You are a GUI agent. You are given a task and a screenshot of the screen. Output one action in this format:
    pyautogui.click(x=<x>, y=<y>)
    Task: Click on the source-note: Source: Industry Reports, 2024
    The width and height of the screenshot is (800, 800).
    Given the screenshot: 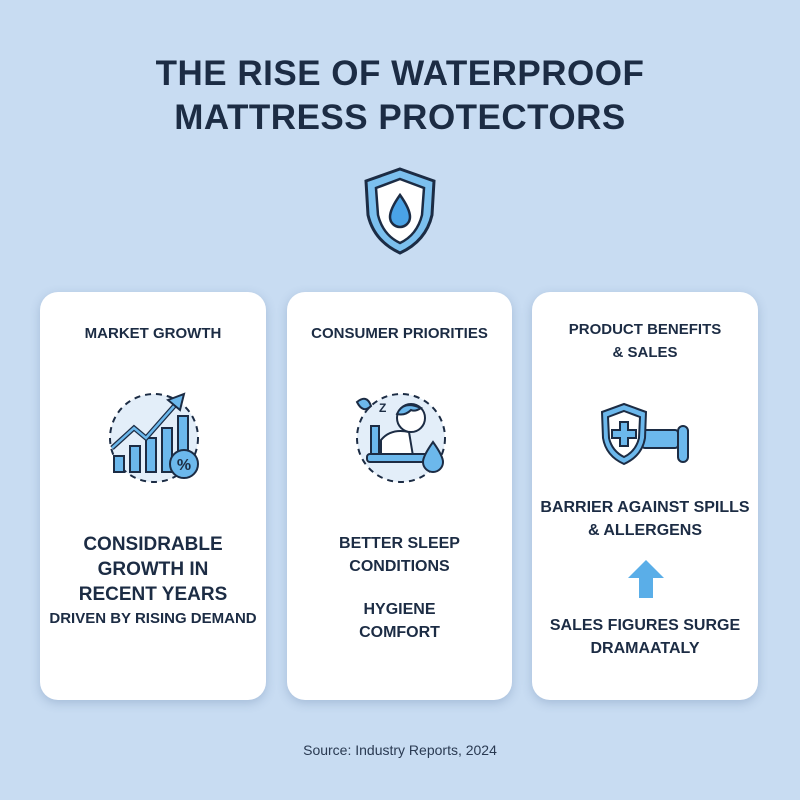 What is the action you would take?
    pyautogui.click(x=400, y=750)
    